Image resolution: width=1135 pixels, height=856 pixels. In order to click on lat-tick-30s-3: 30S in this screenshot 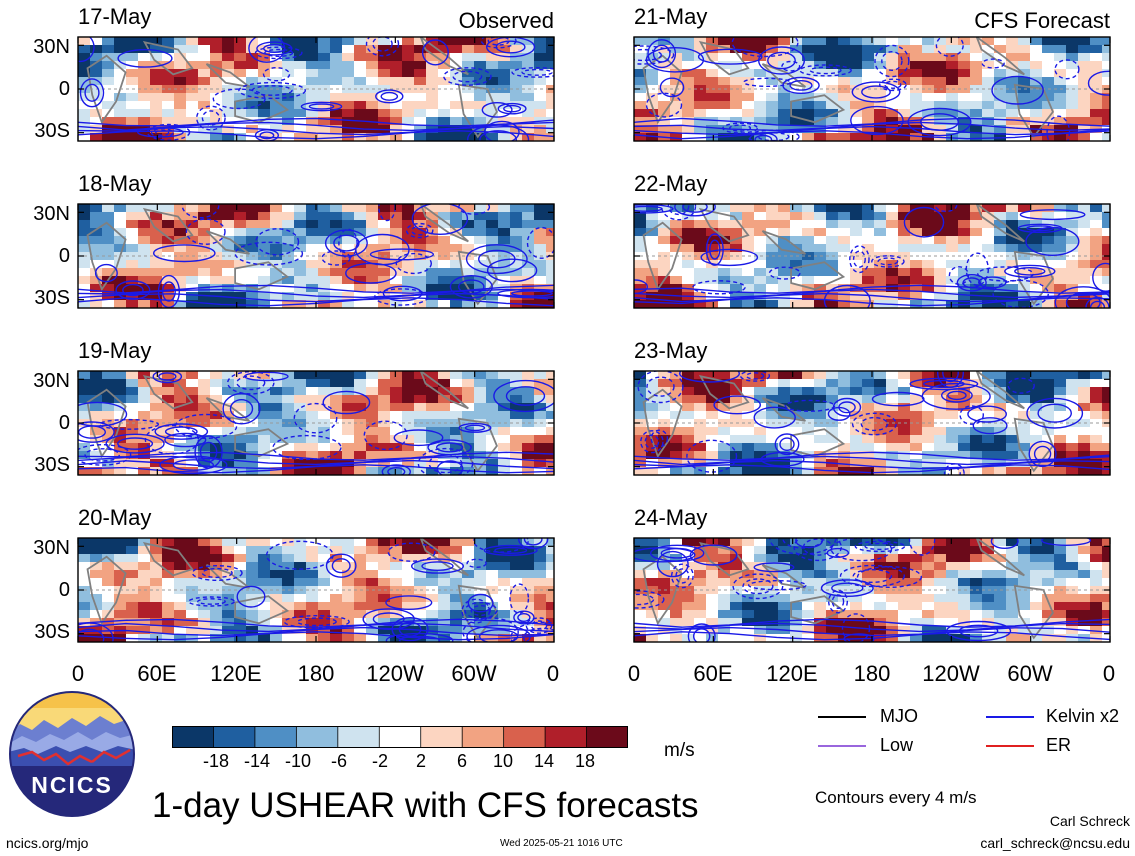, I will do `click(52, 465)`.